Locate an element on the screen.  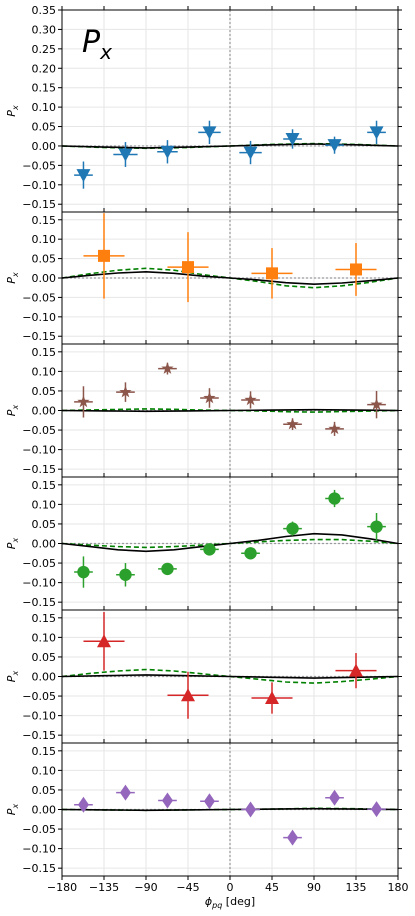
x-tick-label: 135 is located at coordinates (356, 887).